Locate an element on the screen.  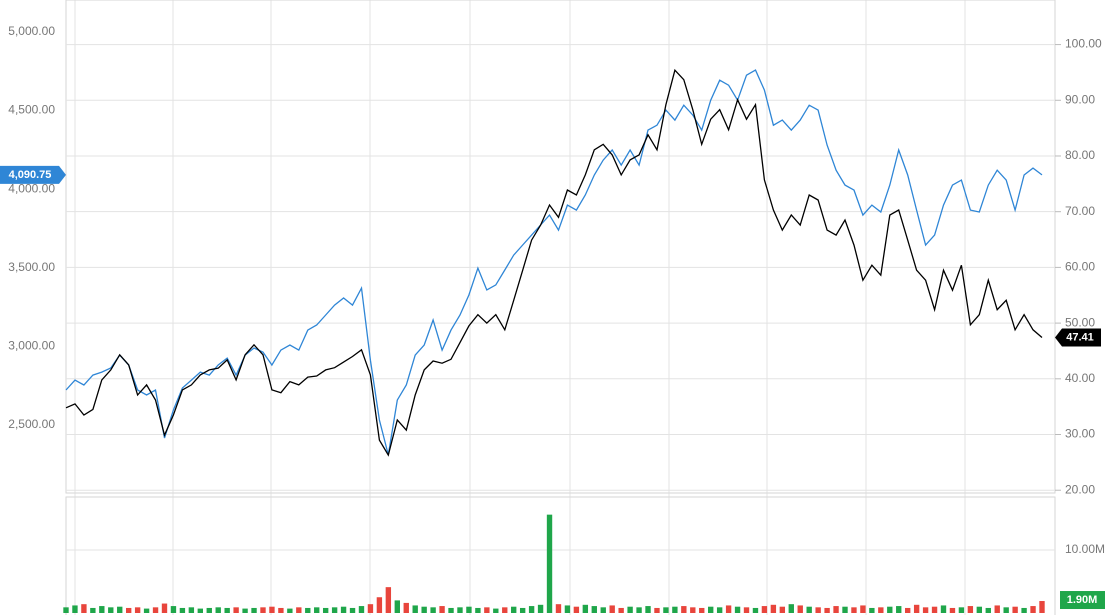
y2-tick-label: 40.00 is located at coordinates (1080, 378).